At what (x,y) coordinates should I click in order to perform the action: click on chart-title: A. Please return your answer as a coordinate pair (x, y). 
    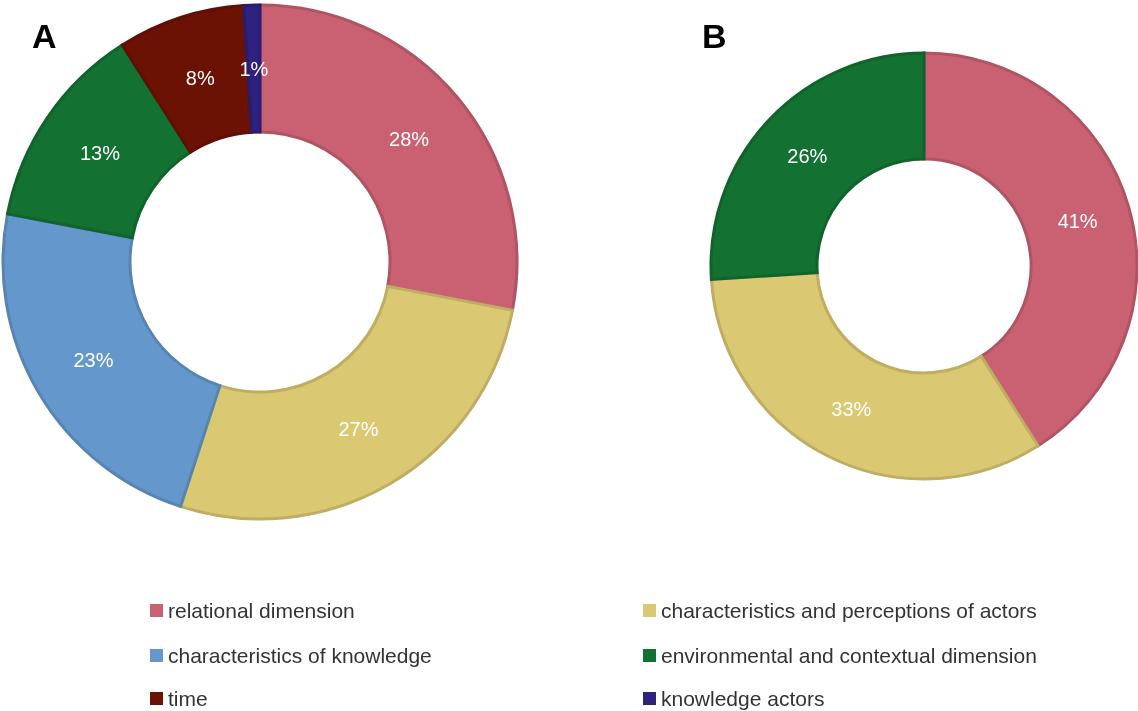
    Looking at the image, I should click on (44, 36).